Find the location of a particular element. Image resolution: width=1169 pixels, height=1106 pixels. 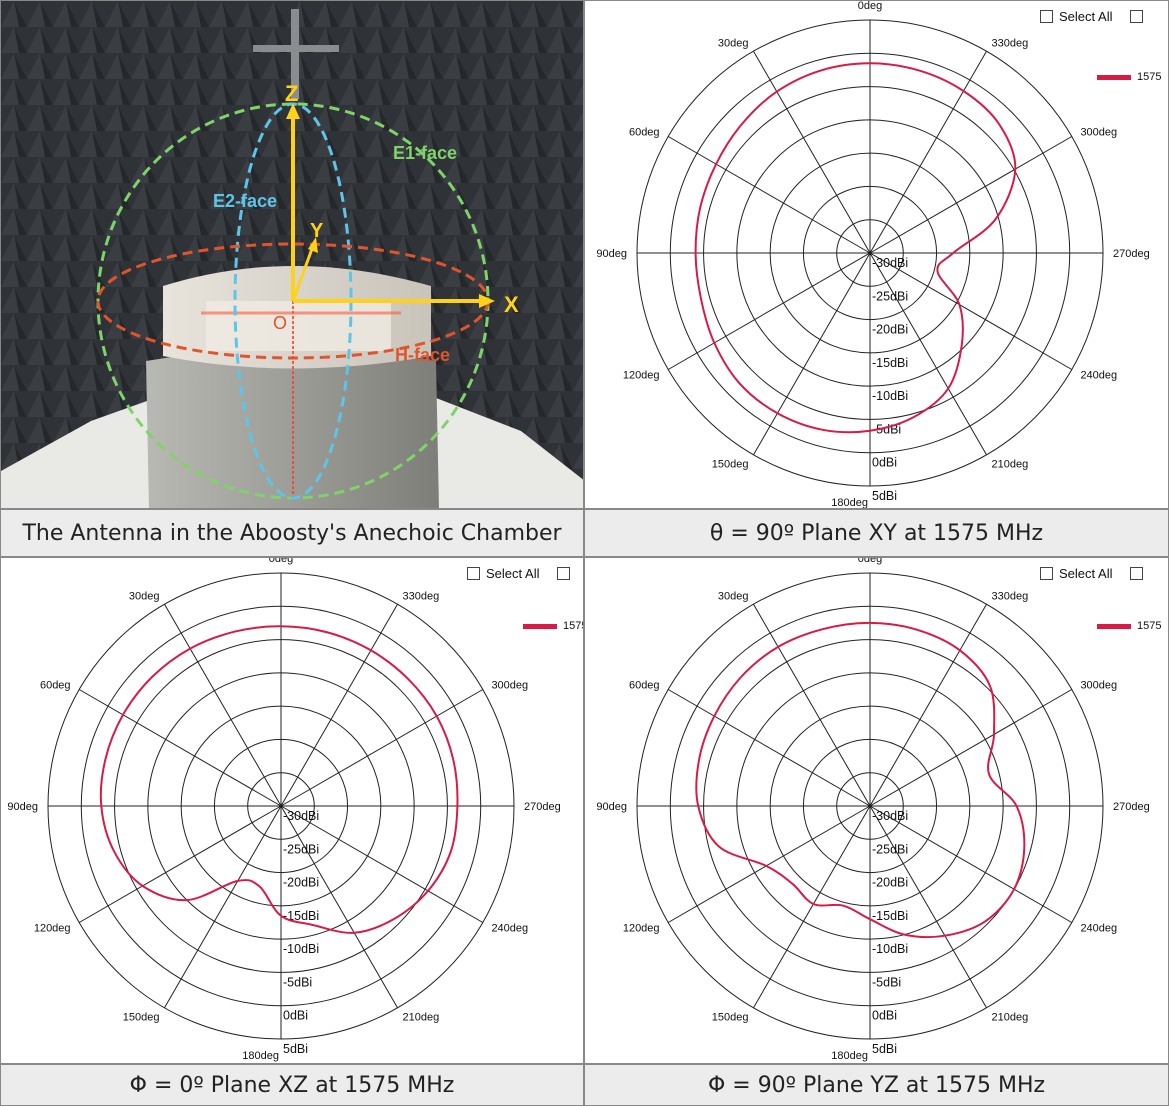

caption-yz: Φ = 90º Plane YZ at 1575 MHz is located at coordinates (876, 1085).